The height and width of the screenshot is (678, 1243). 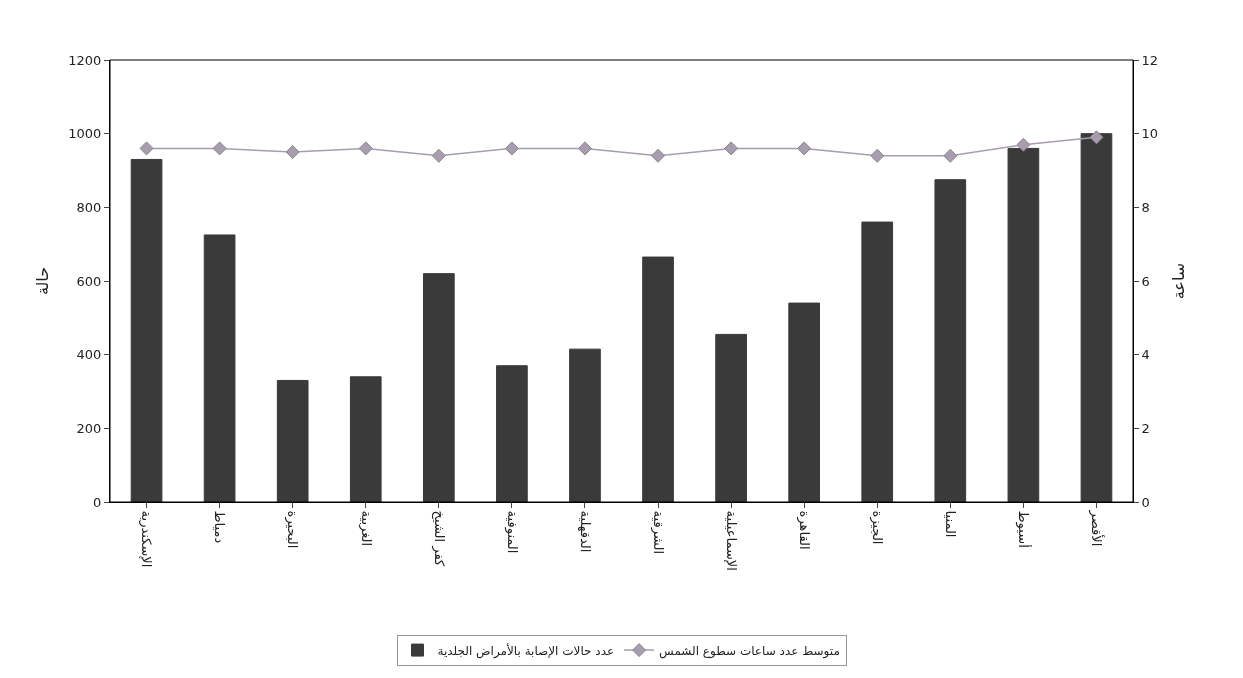 I want to click on y-tick-label: 600, so click(x=89, y=281).